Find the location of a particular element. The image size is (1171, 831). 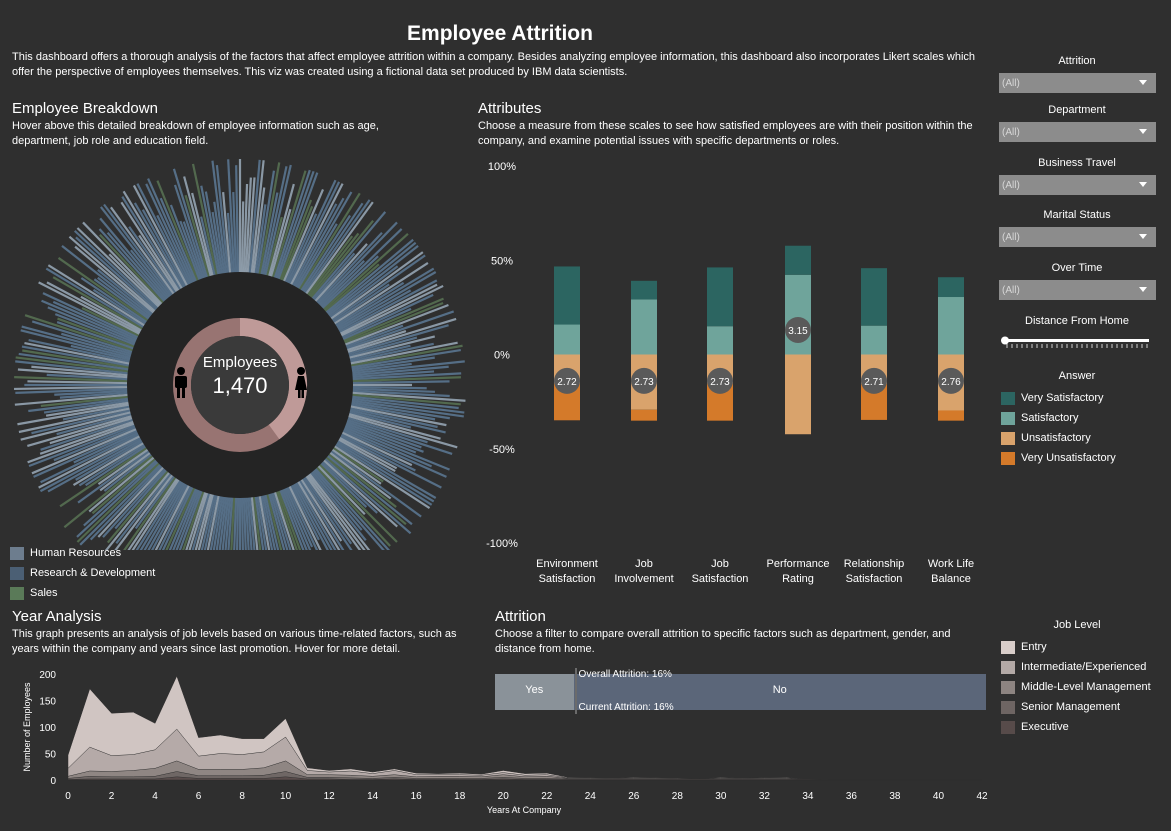

filter-select-4: (All) is located at coordinates (1077, 290).